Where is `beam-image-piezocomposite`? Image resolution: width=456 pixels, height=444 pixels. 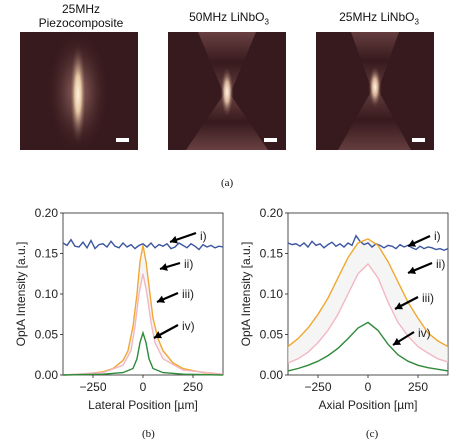 beam-image-piezocomposite is located at coordinates (79, 91).